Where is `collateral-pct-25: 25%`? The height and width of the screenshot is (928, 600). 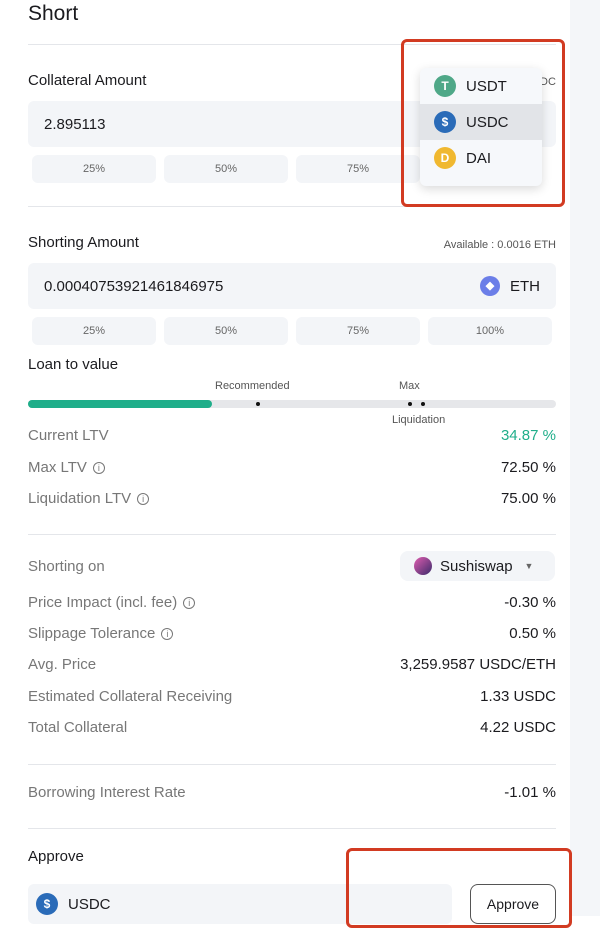 collateral-pct-25: 25% is located at coordinates (94, 169).